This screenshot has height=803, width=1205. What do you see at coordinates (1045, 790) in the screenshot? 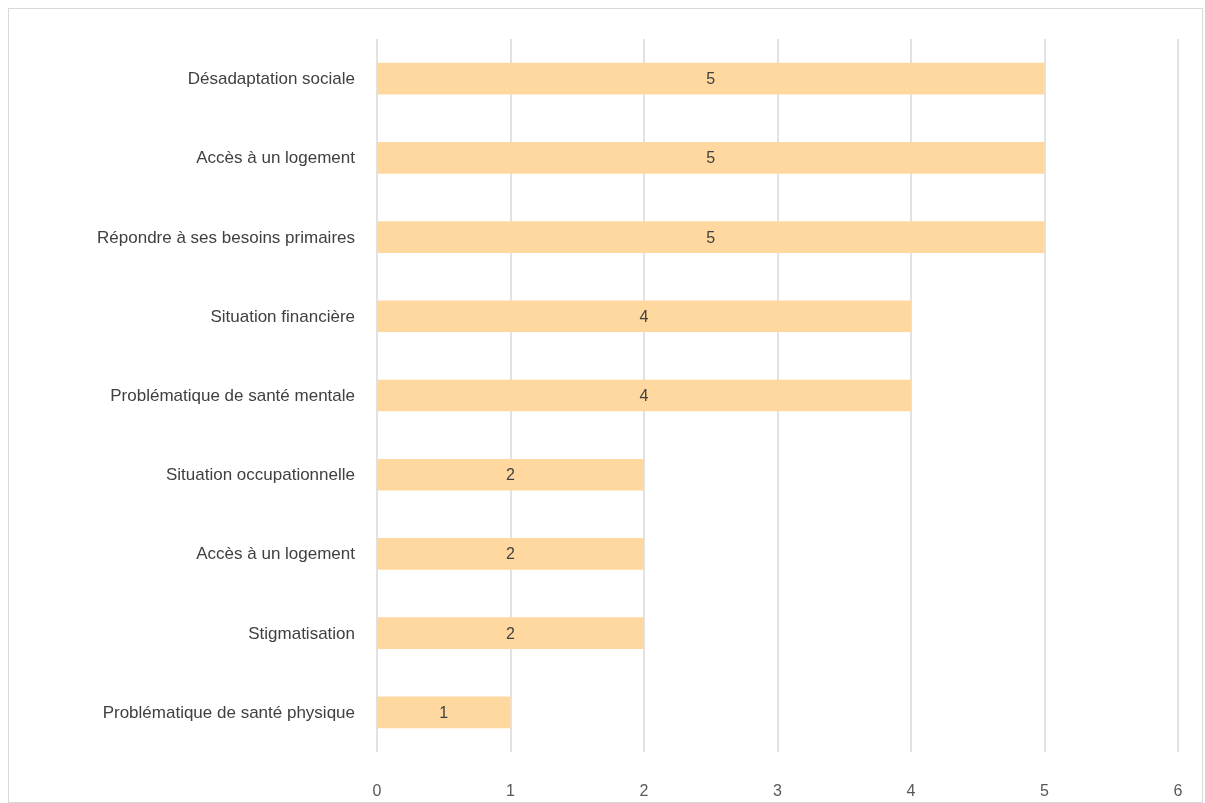
I see `x-tick-label: 5` at bounding box center [1045, 790].